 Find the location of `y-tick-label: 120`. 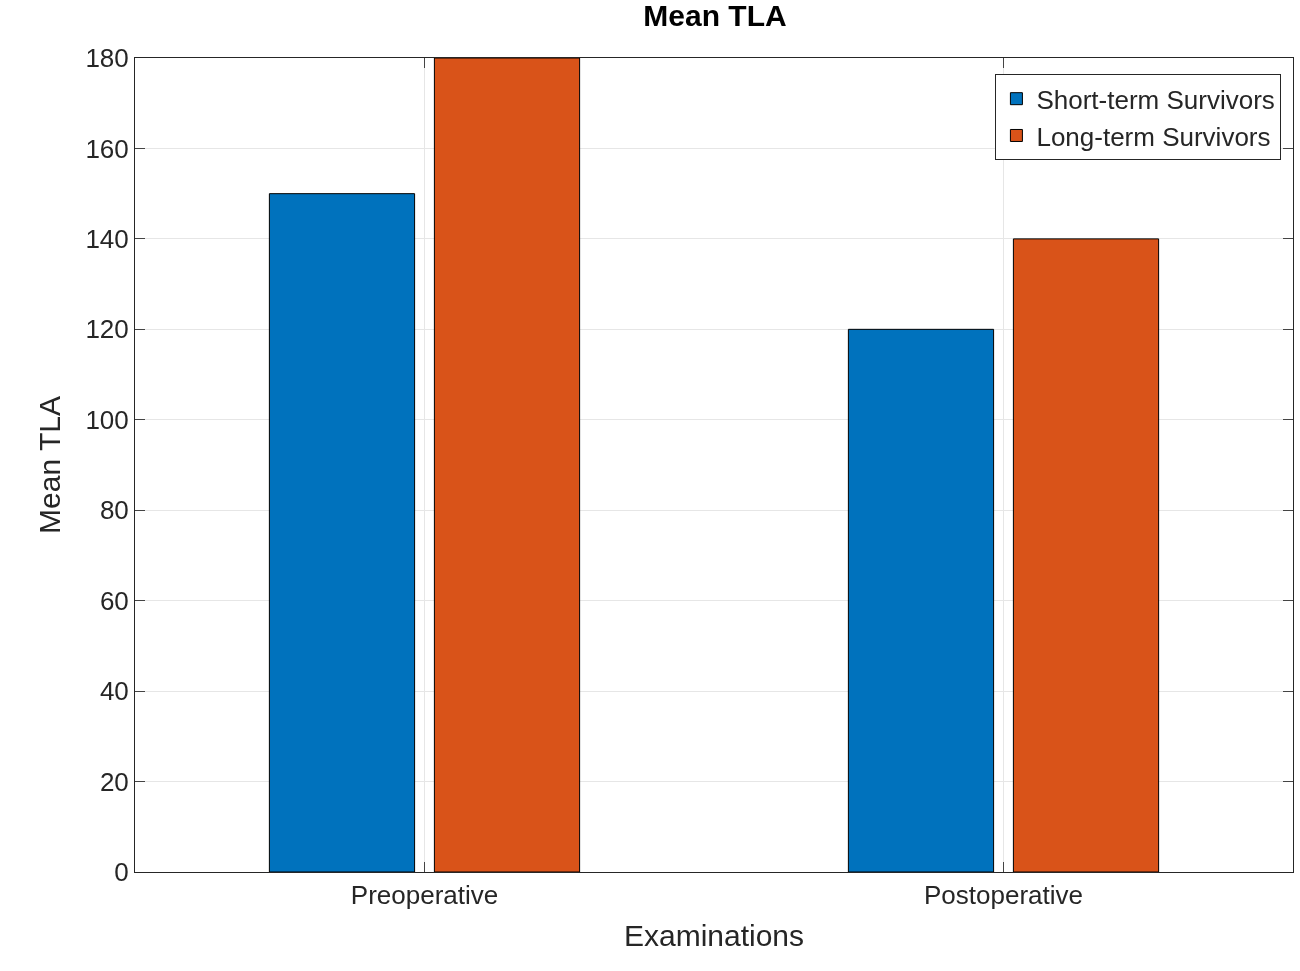

y-tick-label: 120 is located at coordinates (107, 329).